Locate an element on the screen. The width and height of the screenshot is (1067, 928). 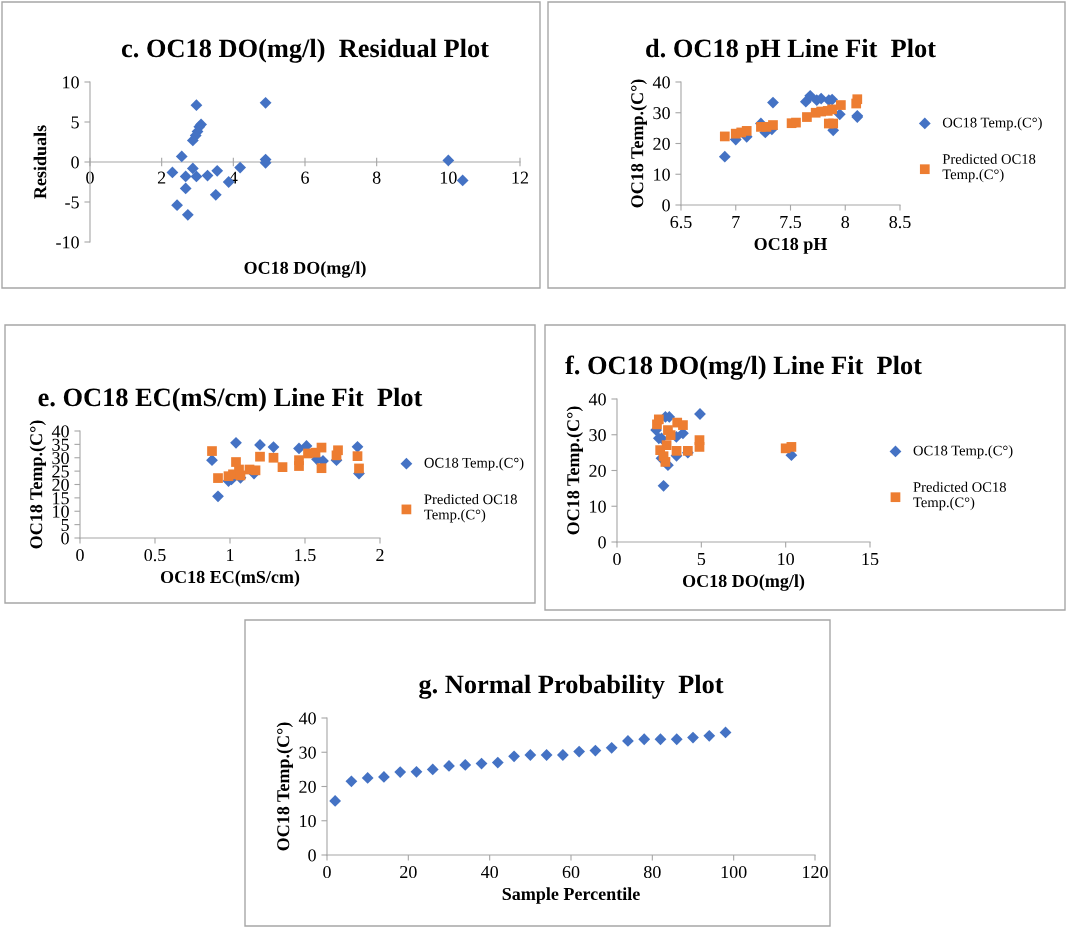
x-tick-label: 8.5 is located at coordinates (900, 222).